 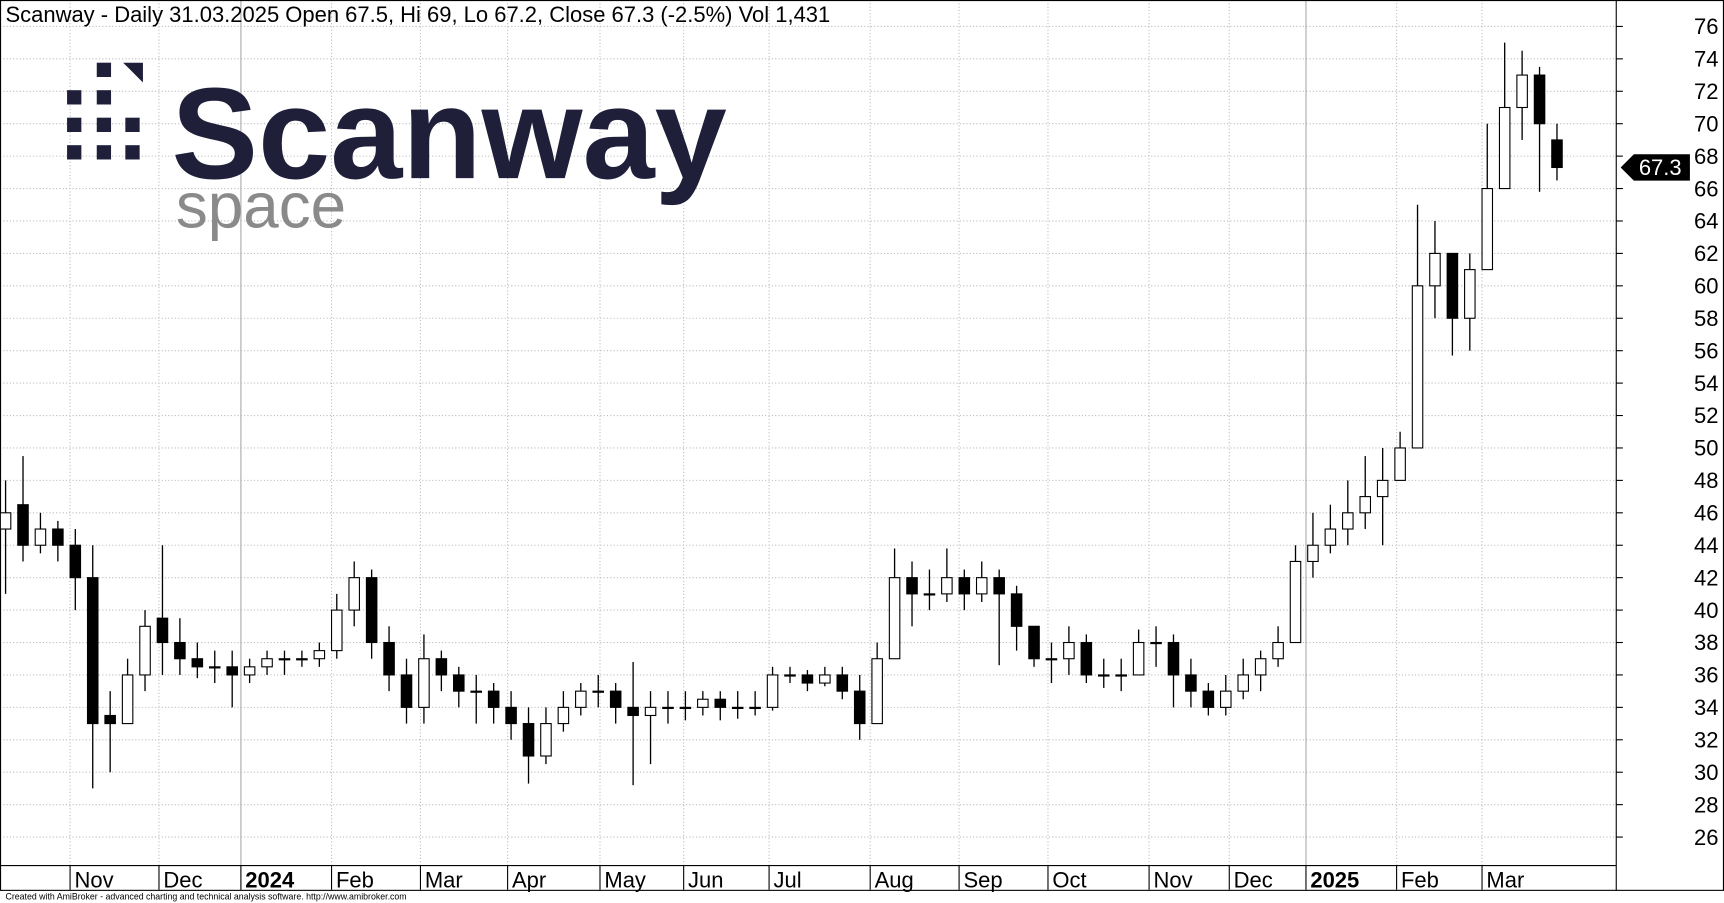 What do you see at coordinates (1706, 837) in the screenshot?
I see `y-tick-label: 26` at bounding box center [1706, 837].